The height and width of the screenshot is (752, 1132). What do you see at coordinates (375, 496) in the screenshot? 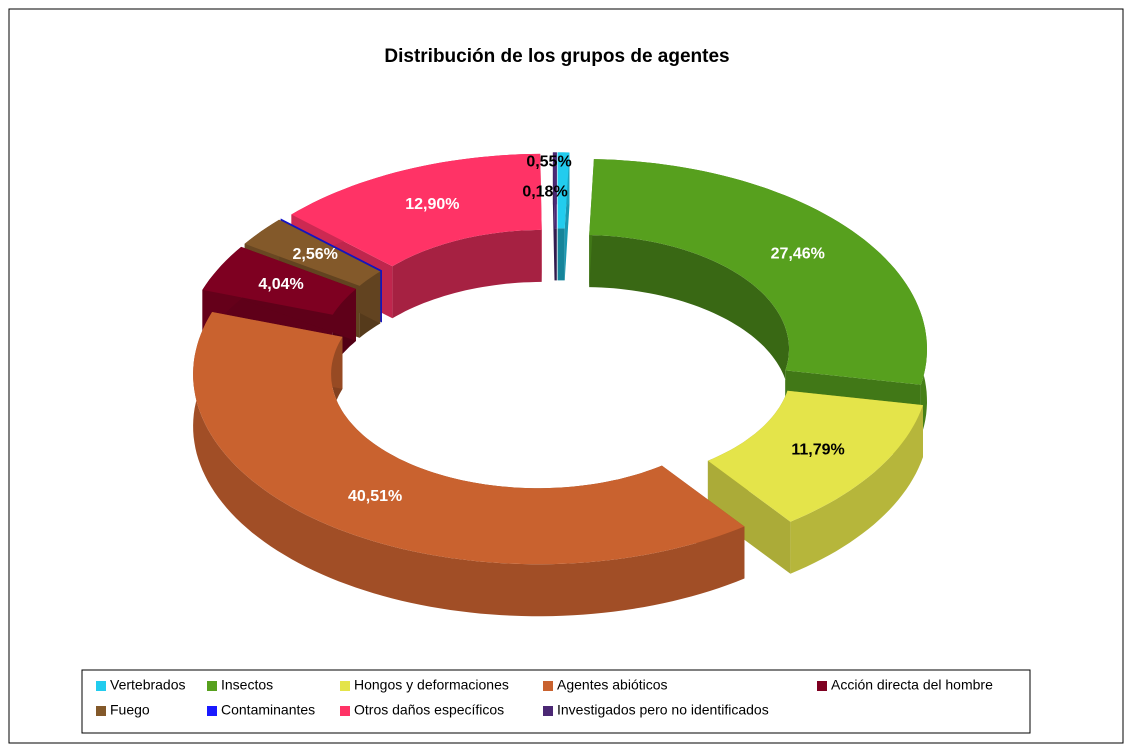
I see `data-label: 40,51%` at bounding box center [375, 496].